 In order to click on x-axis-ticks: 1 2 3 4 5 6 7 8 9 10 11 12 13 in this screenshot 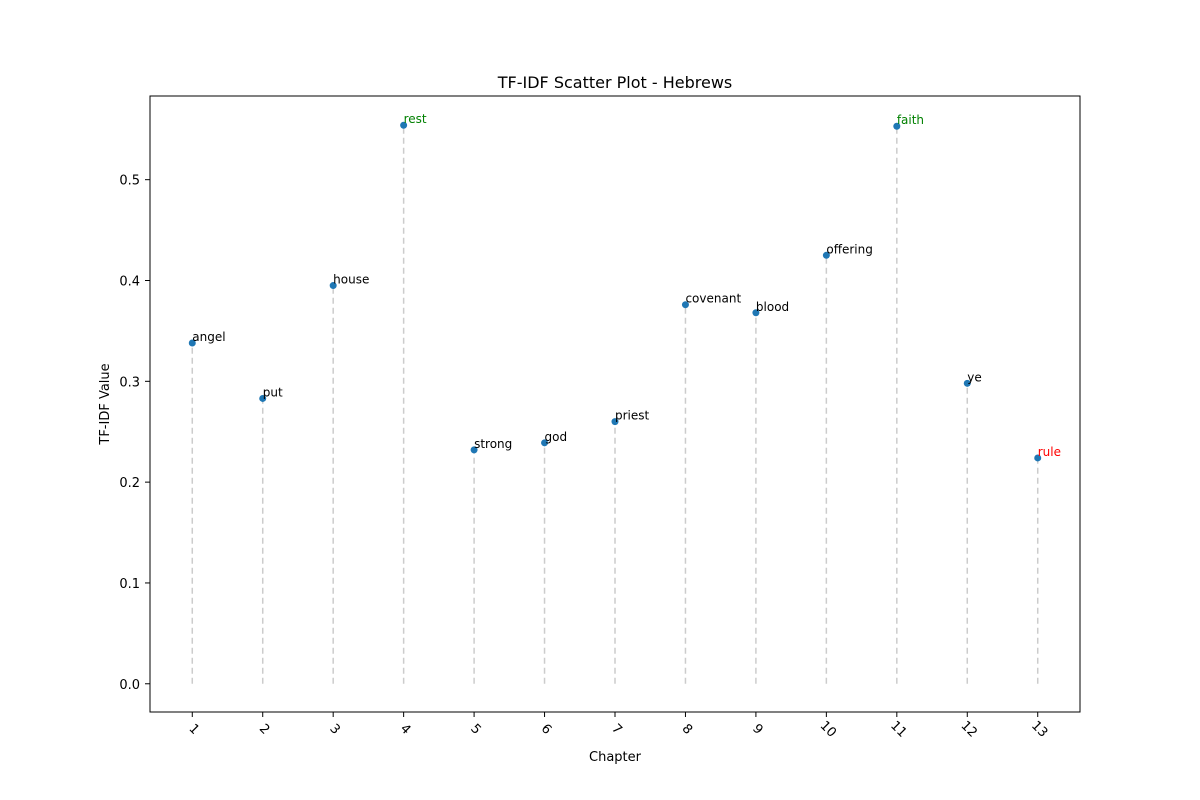, I will do `click(618, 726)`.